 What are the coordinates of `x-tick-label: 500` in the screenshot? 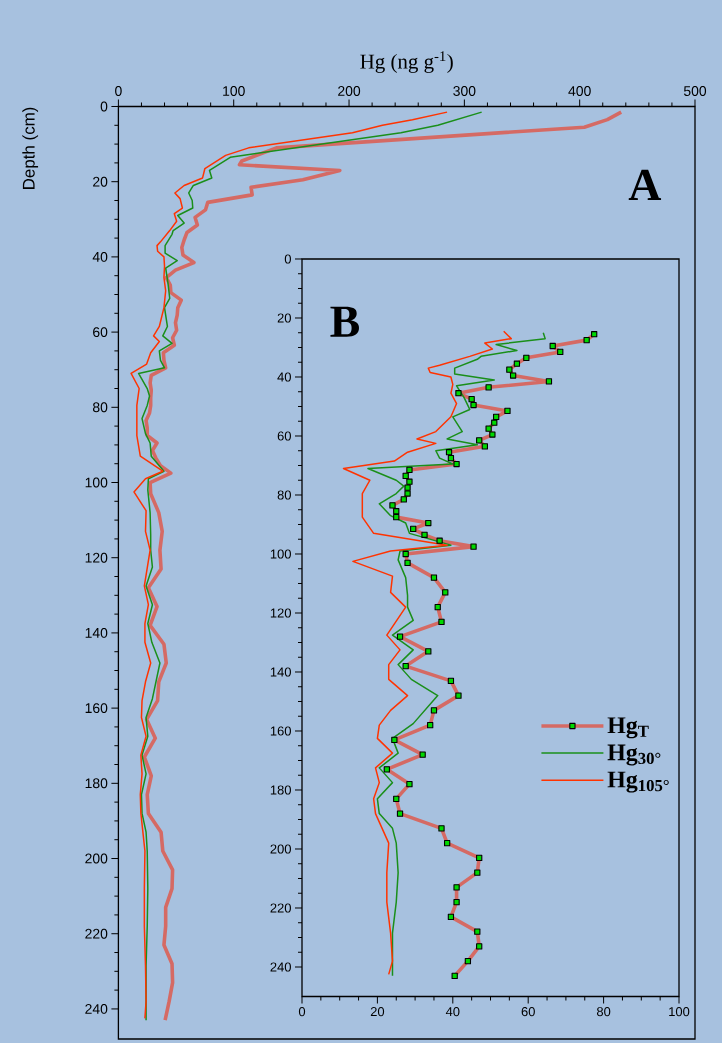 It's located at (695, 91).